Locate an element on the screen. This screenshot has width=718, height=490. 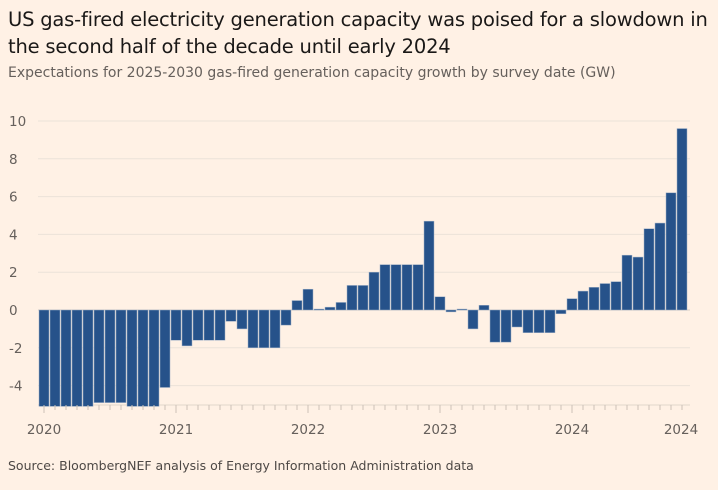
y-tick-label: -4 is located at coordinates (15, 387).